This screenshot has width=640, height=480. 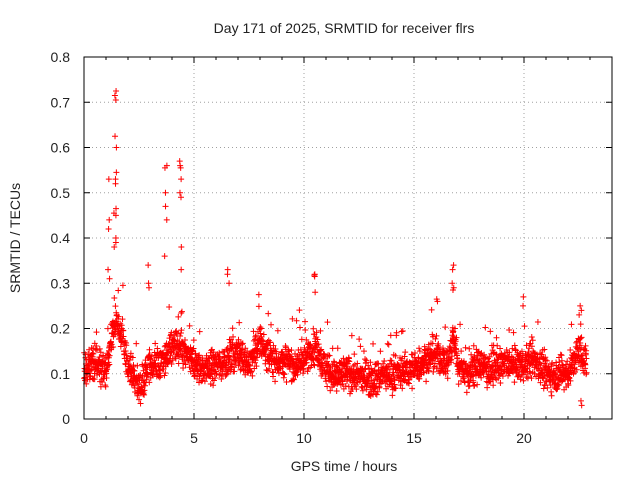 I want to click on x-tick-label: 5, so click(x=194, y=438).